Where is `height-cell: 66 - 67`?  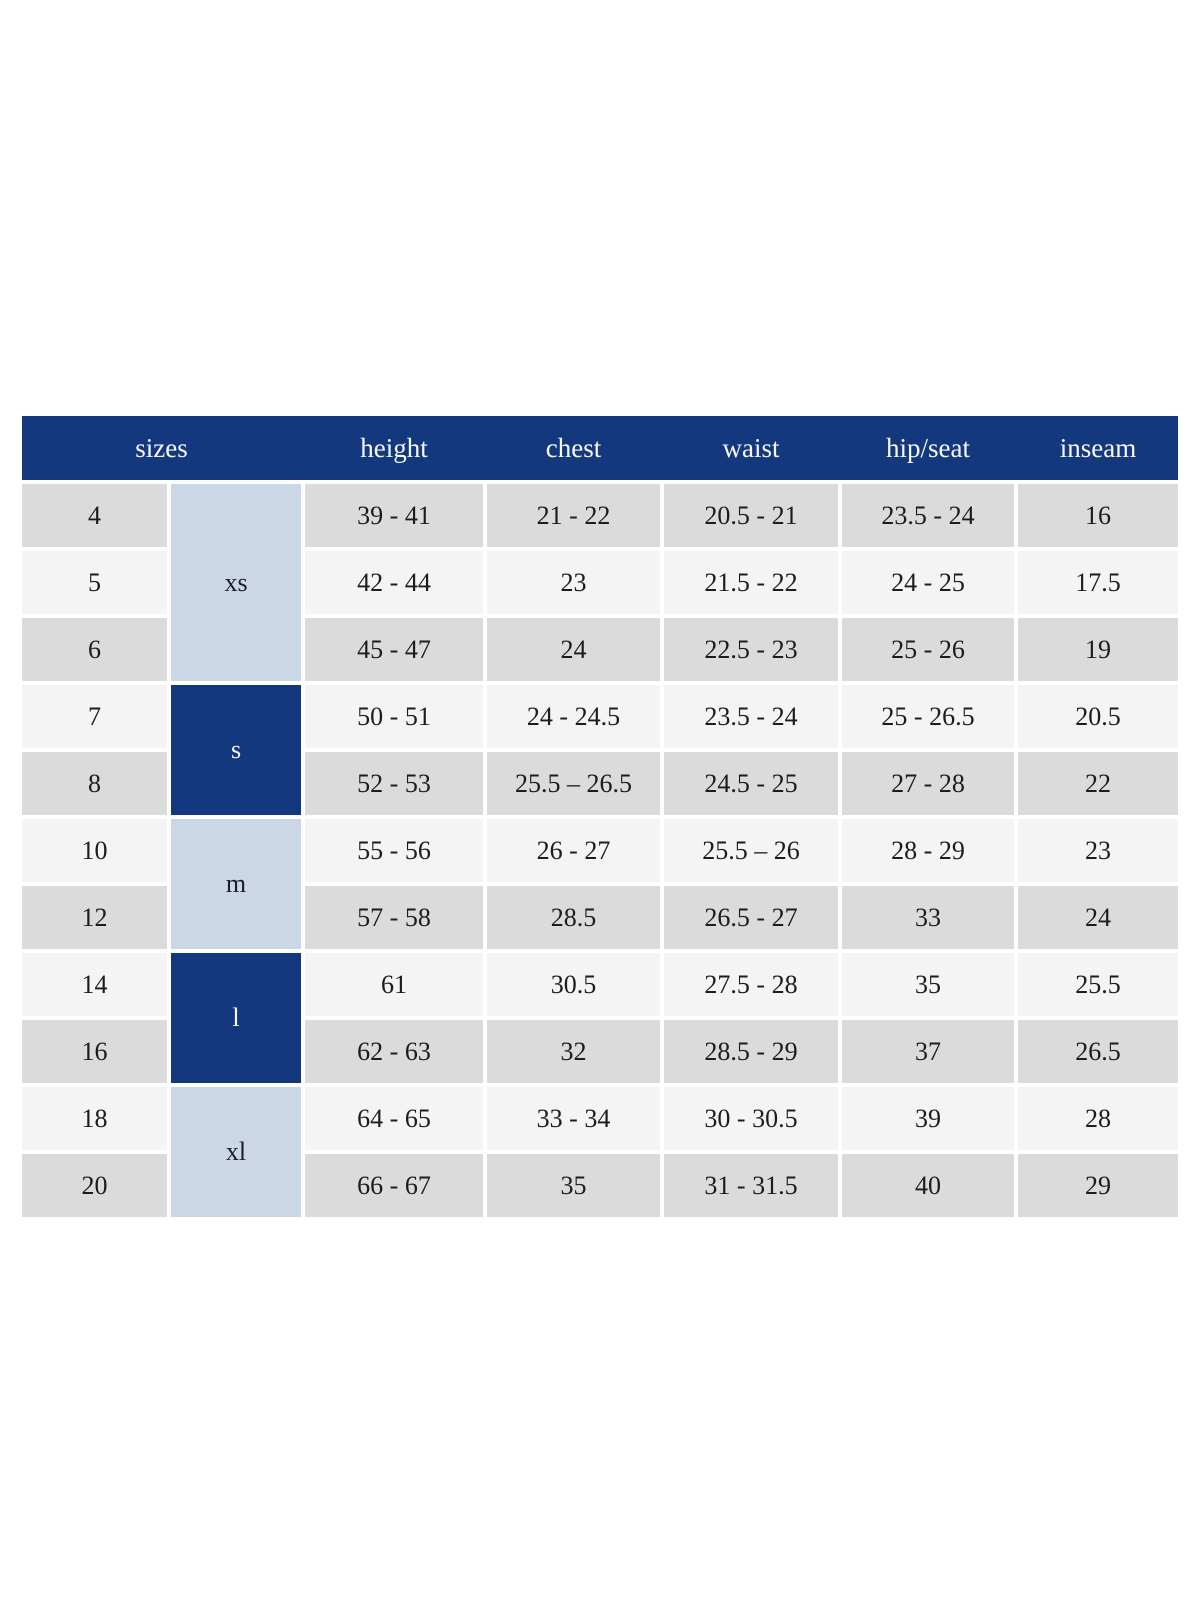 height-cell: 66 - 67 is located at coordinates (394, 1185).